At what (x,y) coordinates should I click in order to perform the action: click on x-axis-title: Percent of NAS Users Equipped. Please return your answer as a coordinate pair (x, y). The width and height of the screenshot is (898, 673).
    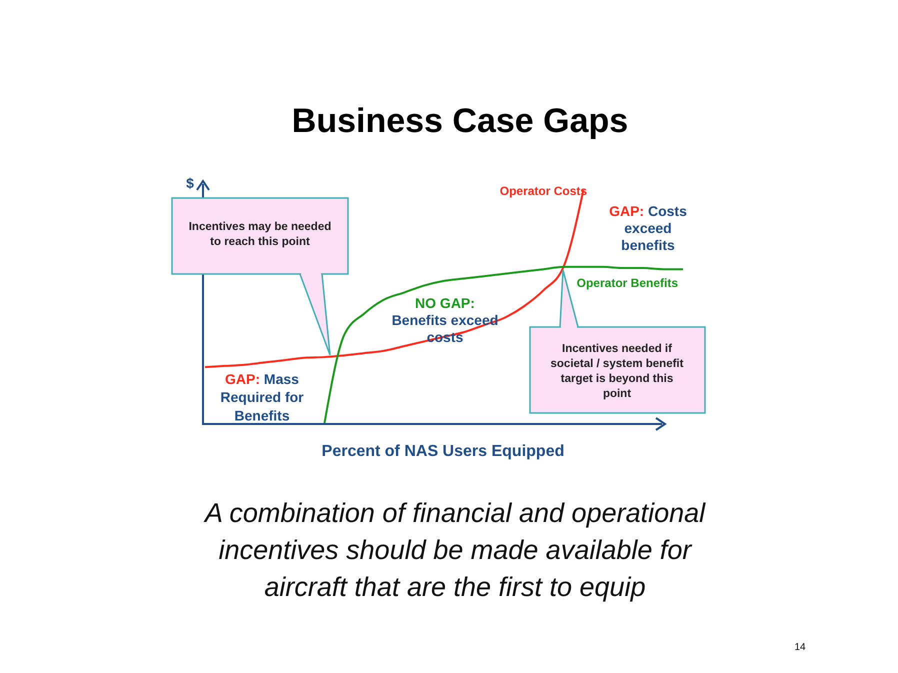
    Looking at the image, I should click on (443, 451).